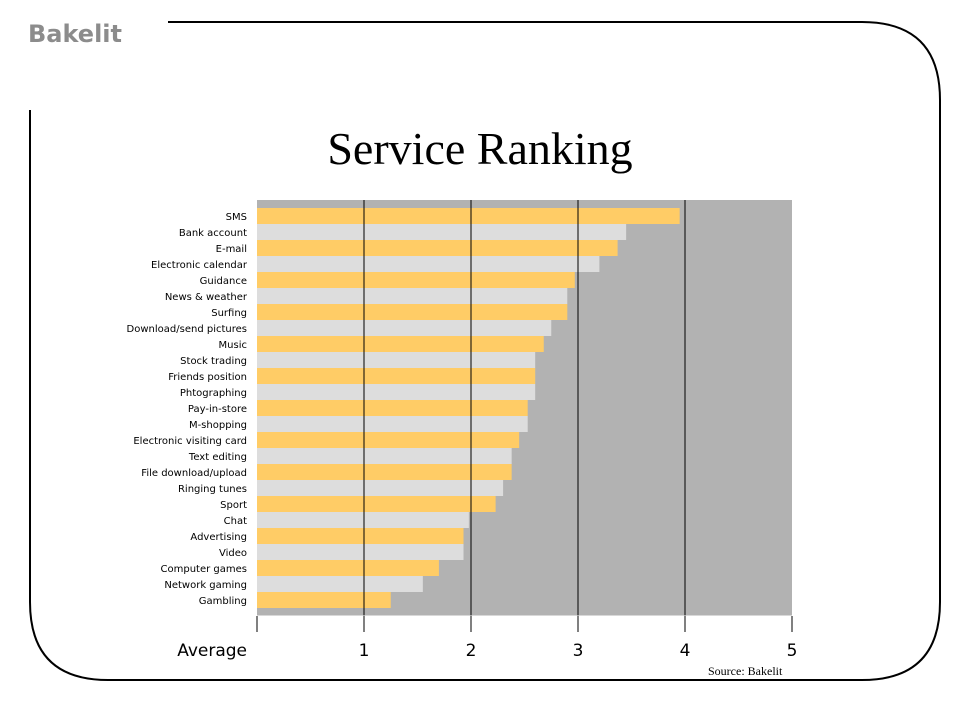  I want to click on category-label: Text editing, so click(217, 457).